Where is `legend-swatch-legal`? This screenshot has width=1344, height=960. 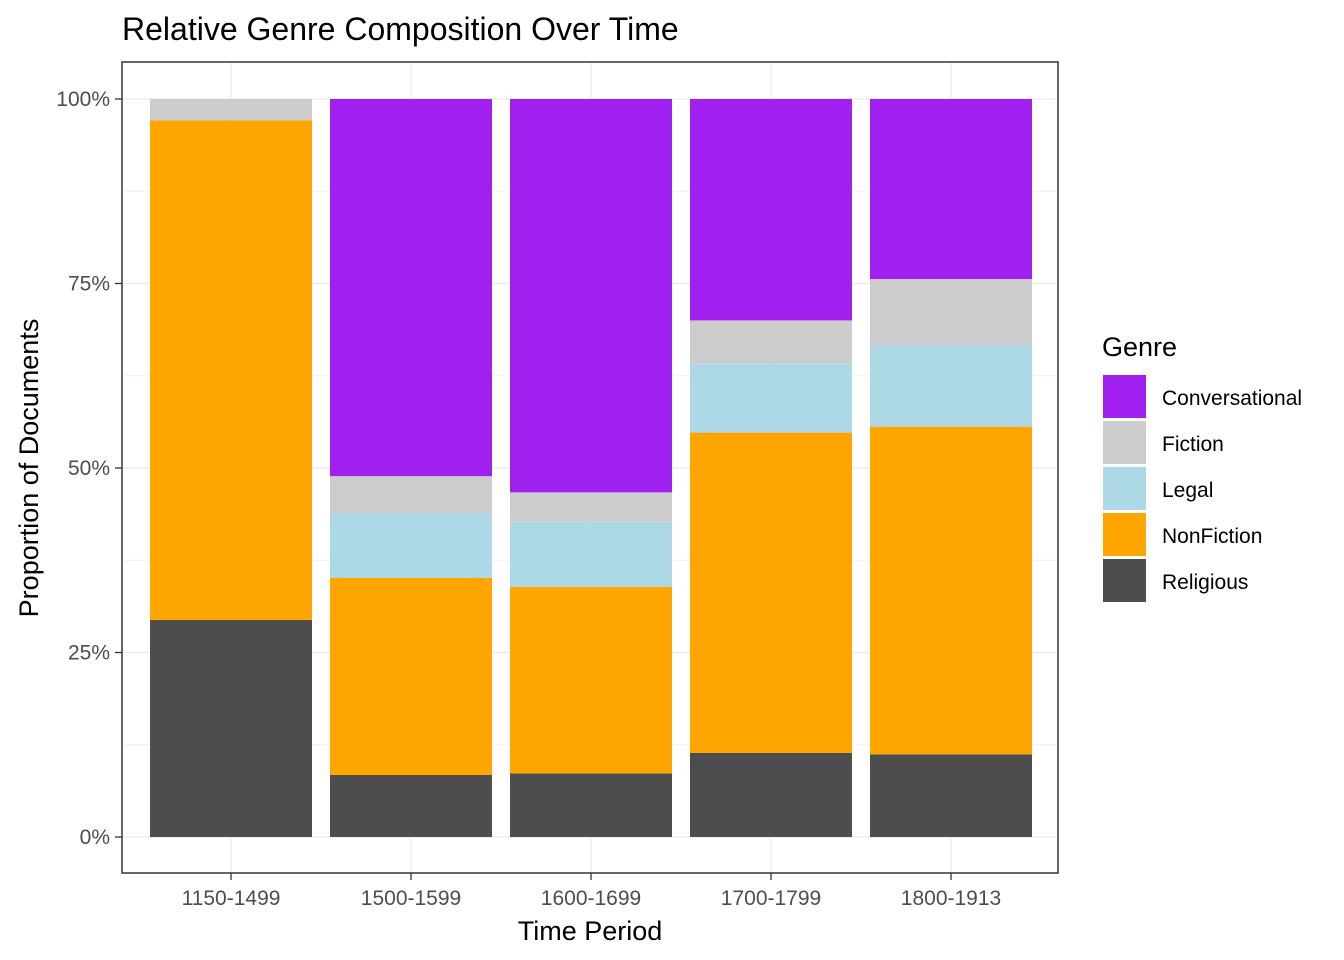
legend-swatch-legal is located at coordinates (1124, 488).